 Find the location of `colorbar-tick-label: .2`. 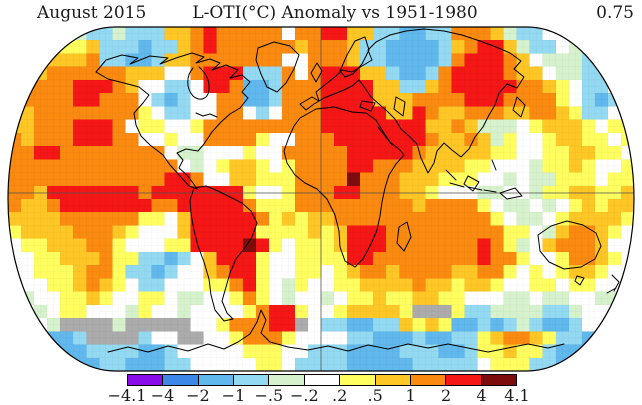

colorbar-tick-label: .2 is located at coordinates (340, 395).